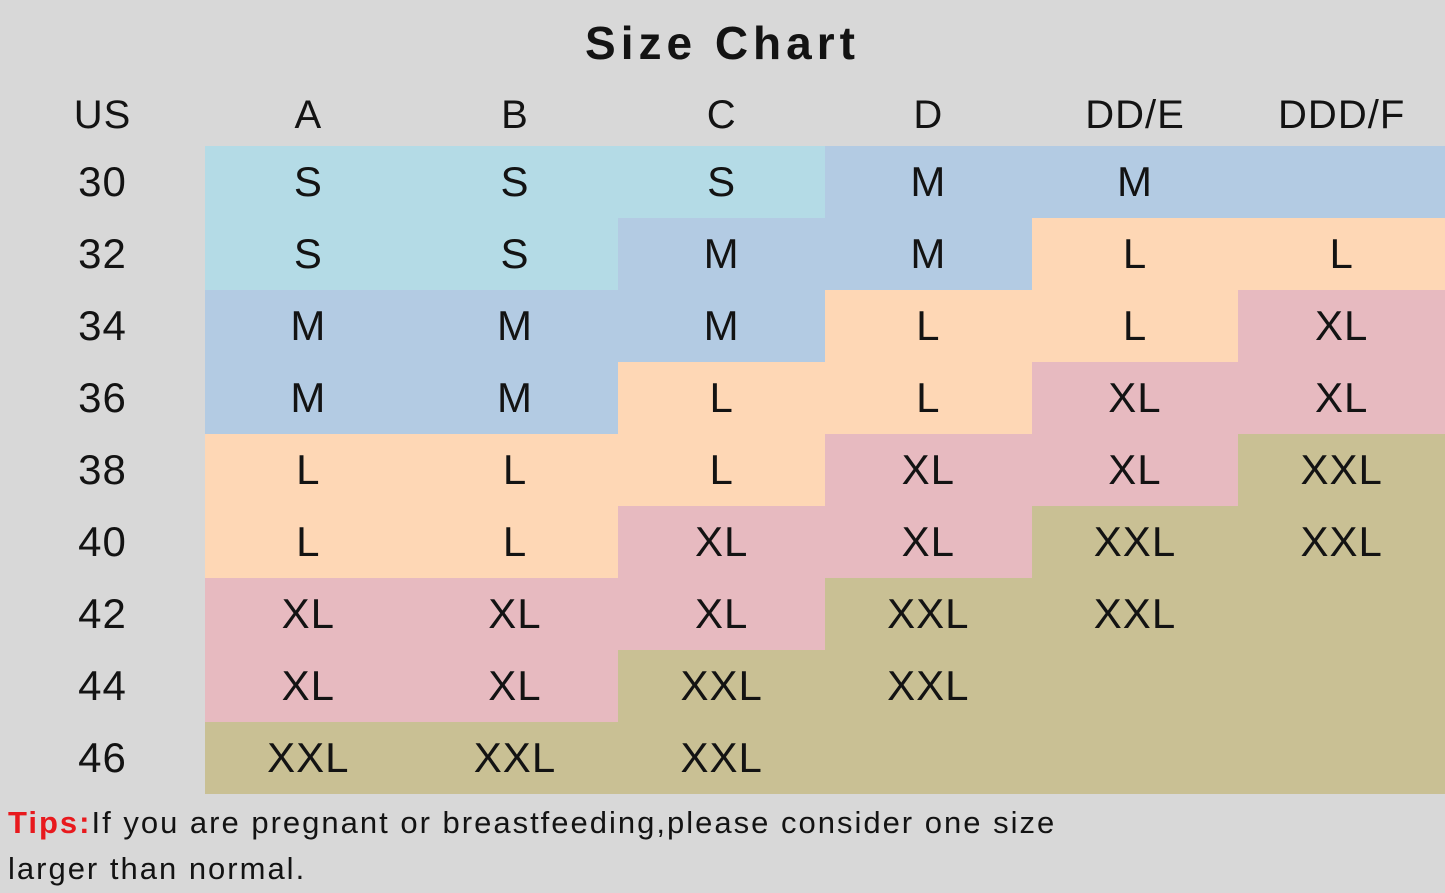  What do you see at coordinates (928, 398) in the screenshot?
I see `size-cell-36-D: L` at bounding box center [928, 398].